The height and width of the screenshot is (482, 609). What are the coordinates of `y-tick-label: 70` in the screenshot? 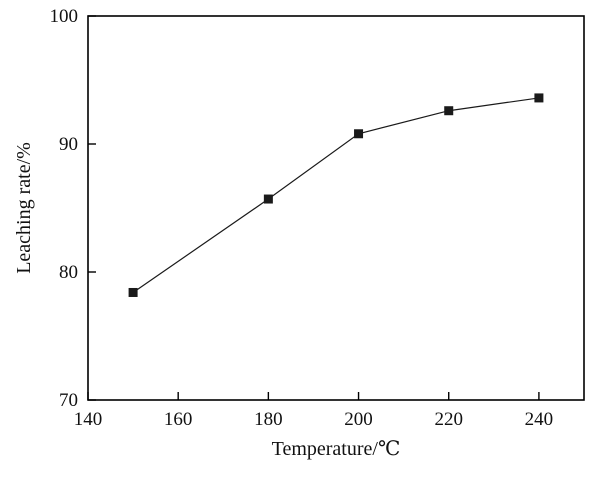 It's located at (68, 400).